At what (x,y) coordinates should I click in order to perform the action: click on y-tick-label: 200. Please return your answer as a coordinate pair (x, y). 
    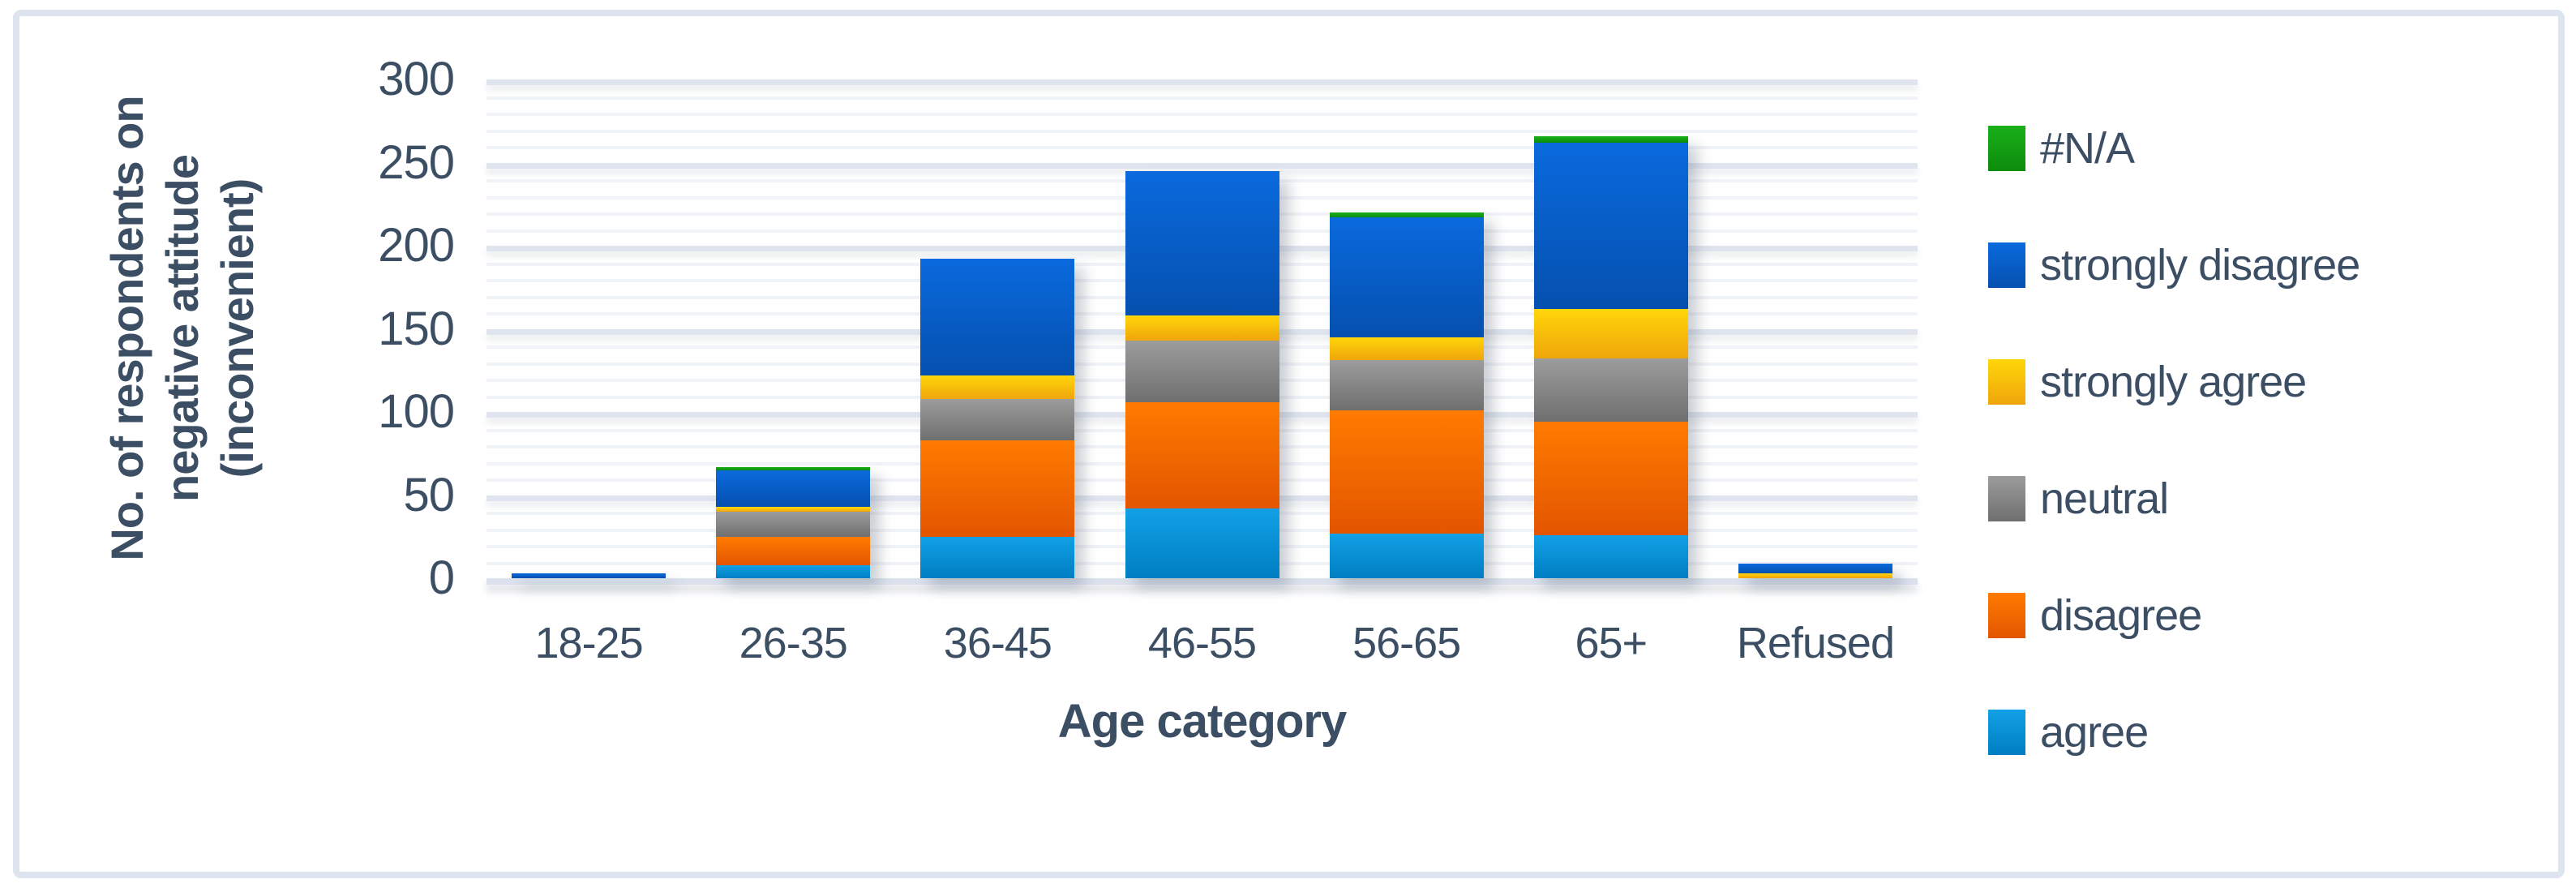
    Looking at the image, I should click on (416, 245).